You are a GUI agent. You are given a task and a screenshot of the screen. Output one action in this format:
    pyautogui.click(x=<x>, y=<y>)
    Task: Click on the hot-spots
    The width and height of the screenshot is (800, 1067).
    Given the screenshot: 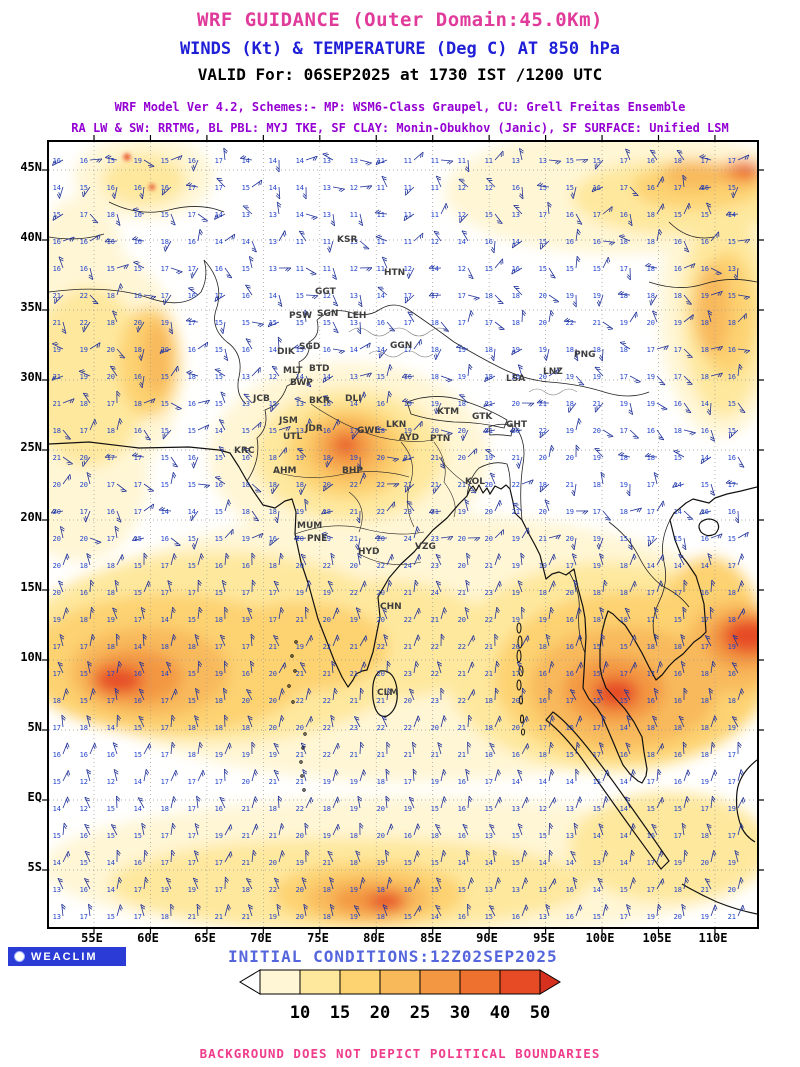 What is the action you would take?
    pyautogui.click(x=139, y=171)
    